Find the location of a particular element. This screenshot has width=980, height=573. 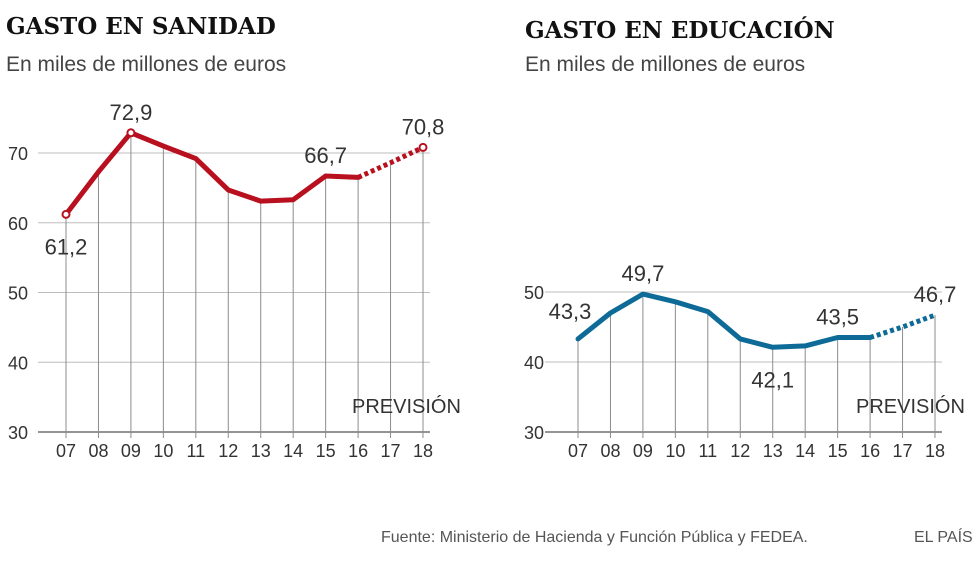

data-label: 61,2 is located at coordinates (66, 246).